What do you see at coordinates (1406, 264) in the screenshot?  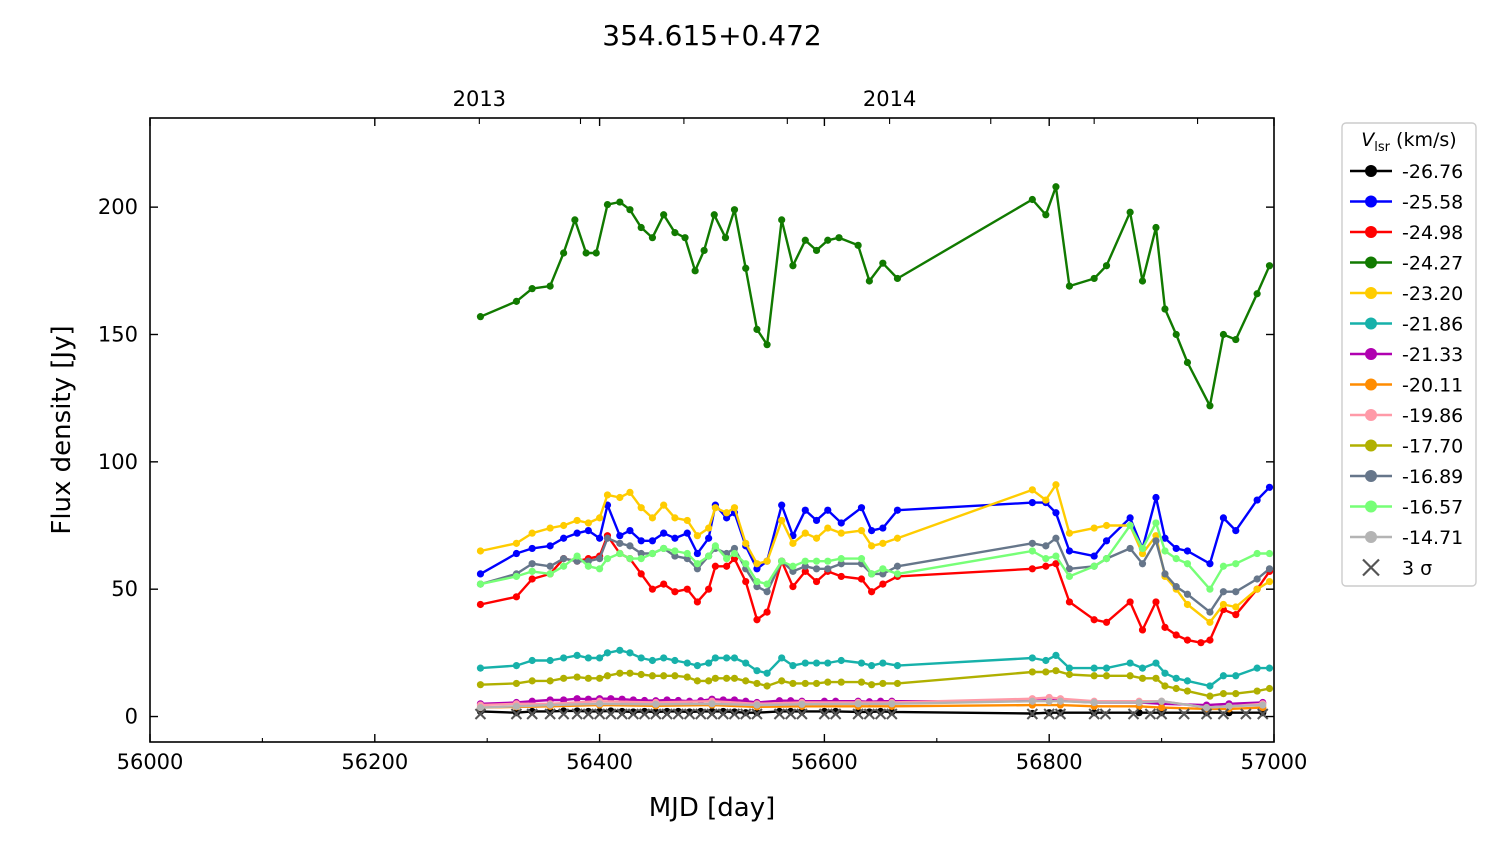 I see `legend-entry: -24.27` at bounding box center [1406, 264].